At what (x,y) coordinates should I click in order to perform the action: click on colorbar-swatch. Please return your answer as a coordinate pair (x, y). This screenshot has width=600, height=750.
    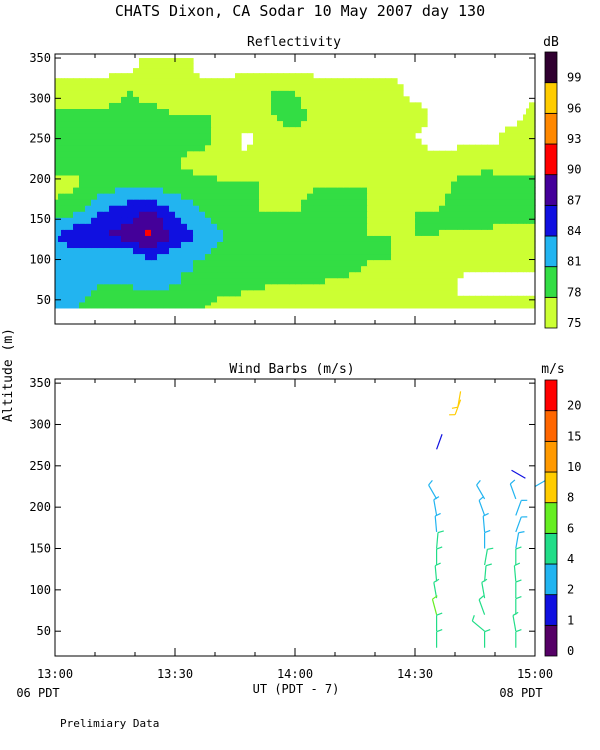
    Looking at the image, I should click on (551, 548).